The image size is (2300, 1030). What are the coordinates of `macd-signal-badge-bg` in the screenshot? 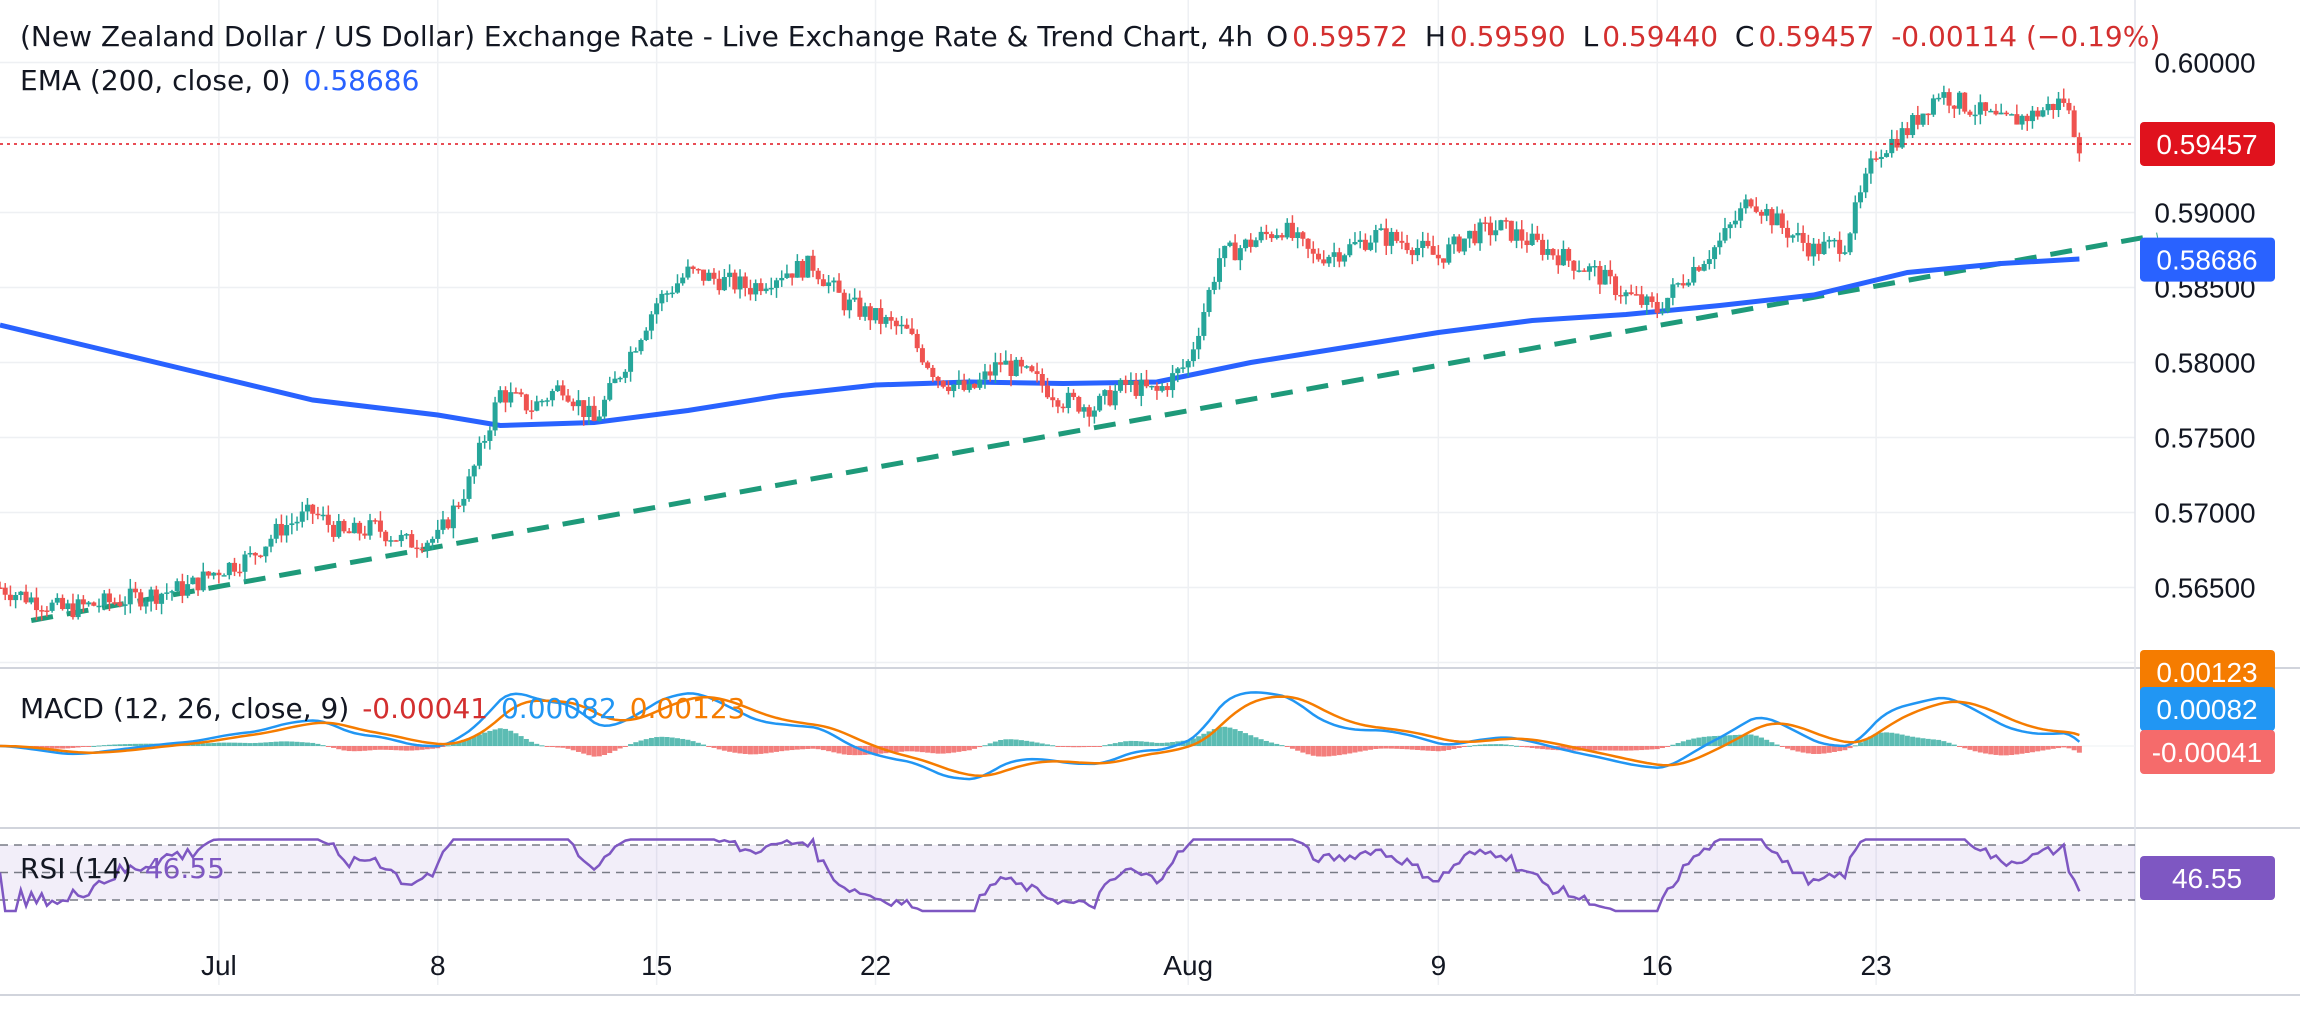 It's located at (2207, 672).